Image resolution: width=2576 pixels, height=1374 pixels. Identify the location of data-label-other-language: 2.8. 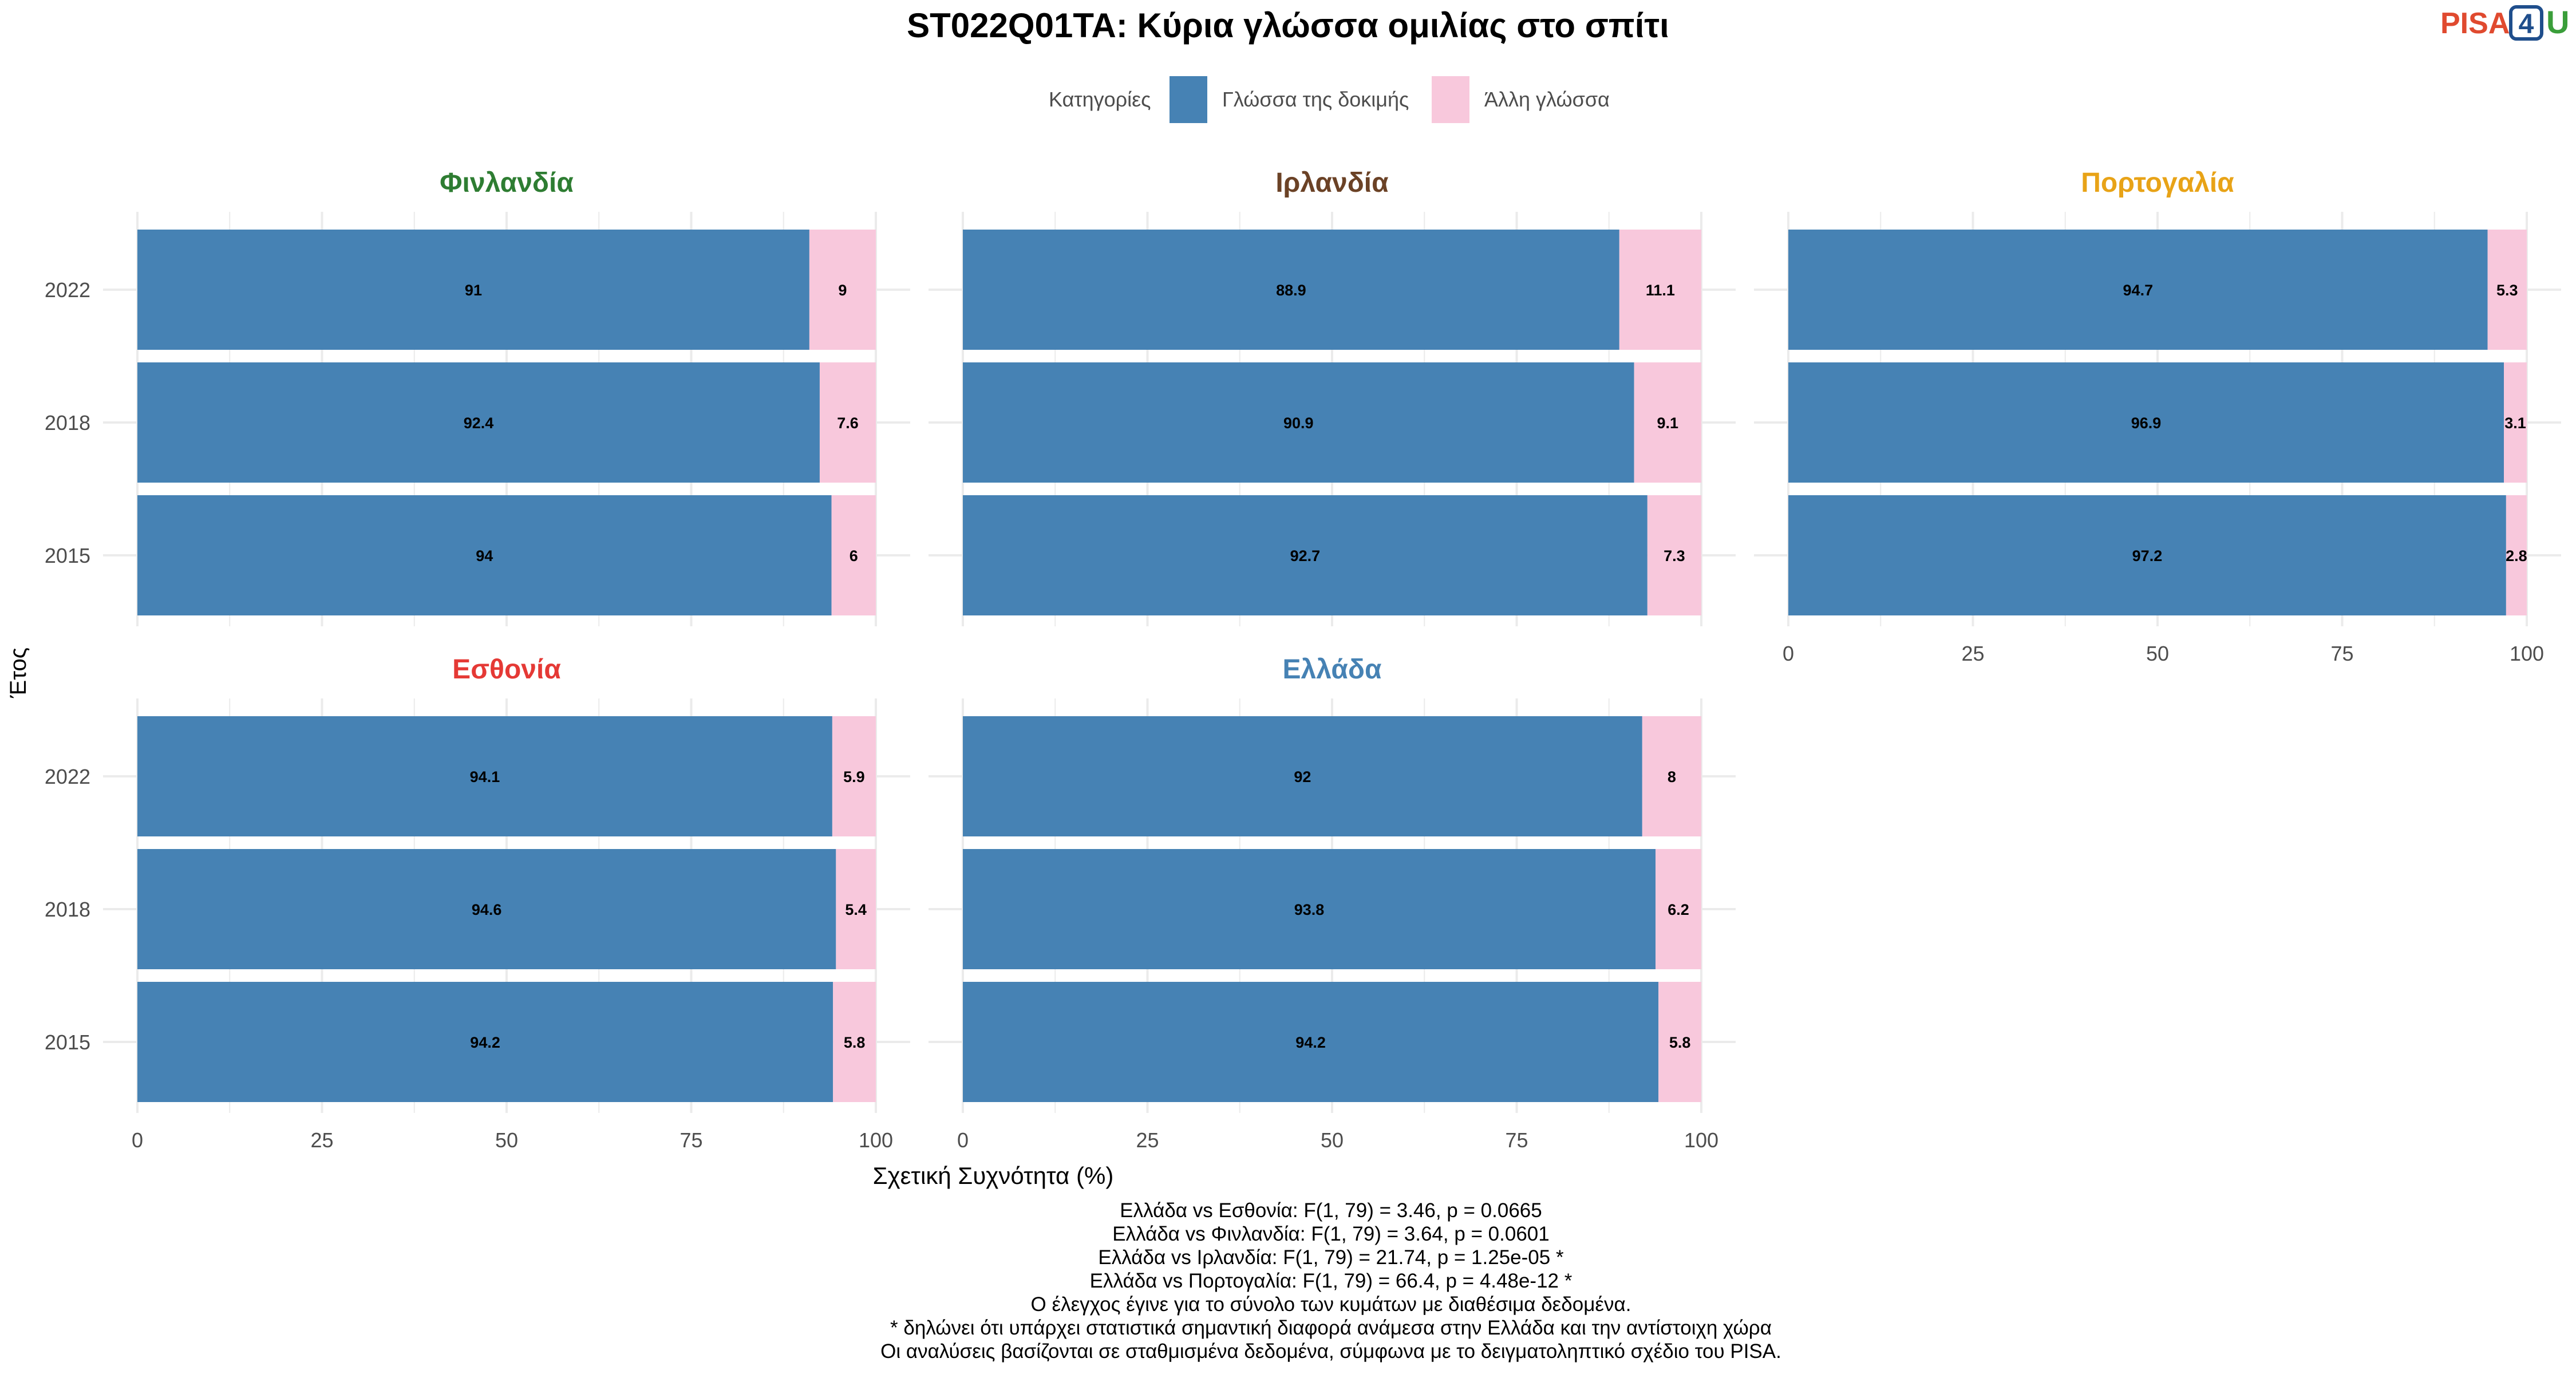
(2516, 556).